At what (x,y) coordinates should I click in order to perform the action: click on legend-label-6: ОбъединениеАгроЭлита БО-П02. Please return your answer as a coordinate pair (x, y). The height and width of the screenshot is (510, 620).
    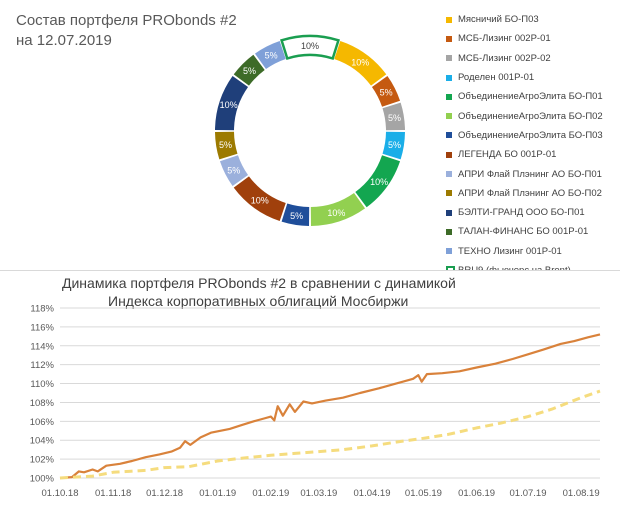
    Looking at the image, I should click on (530, 116).